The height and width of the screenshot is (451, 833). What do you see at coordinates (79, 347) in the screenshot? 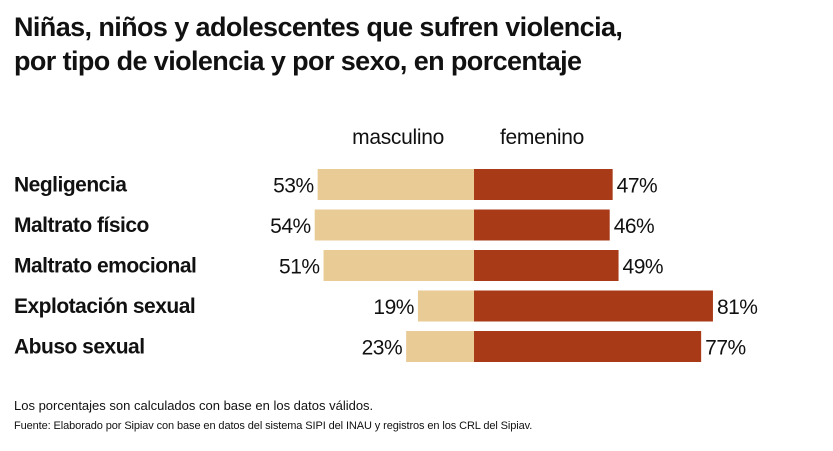
I see `category-label: Abuso sexual` at bounding box center [79, 347].